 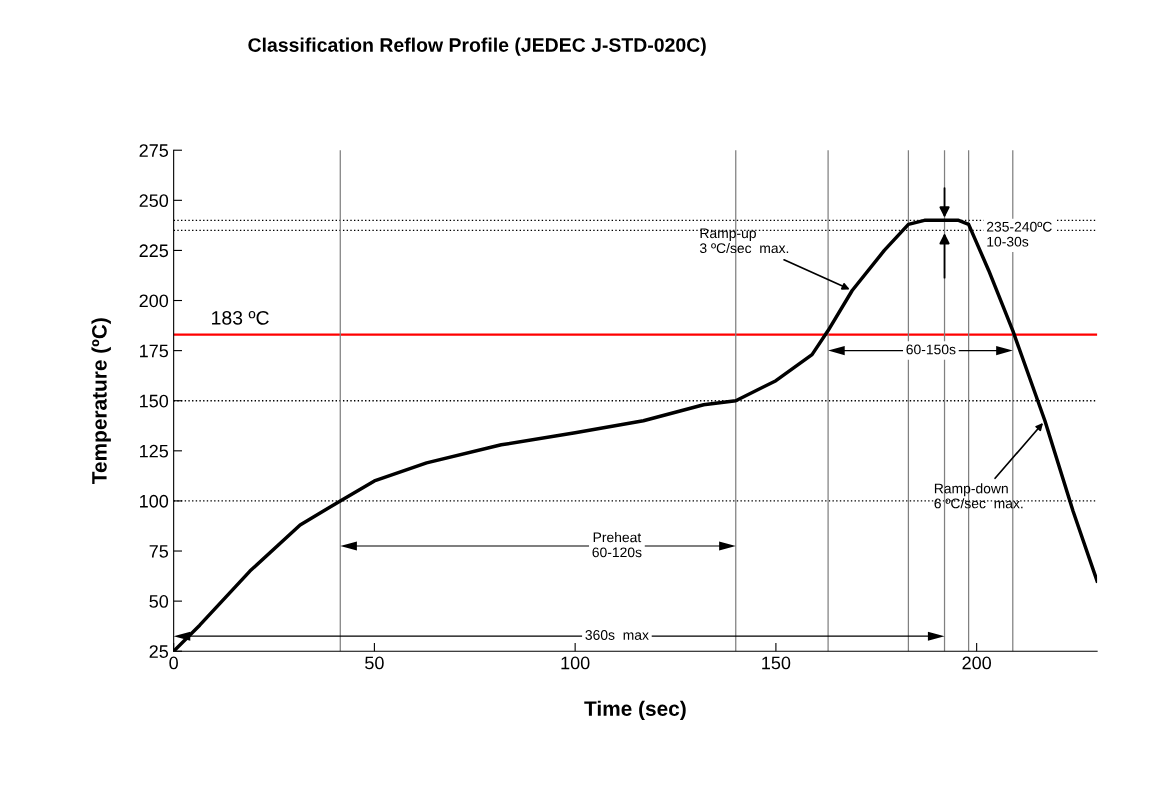 I want to click on y-tick-label: 150, so click(x=154, y=401).